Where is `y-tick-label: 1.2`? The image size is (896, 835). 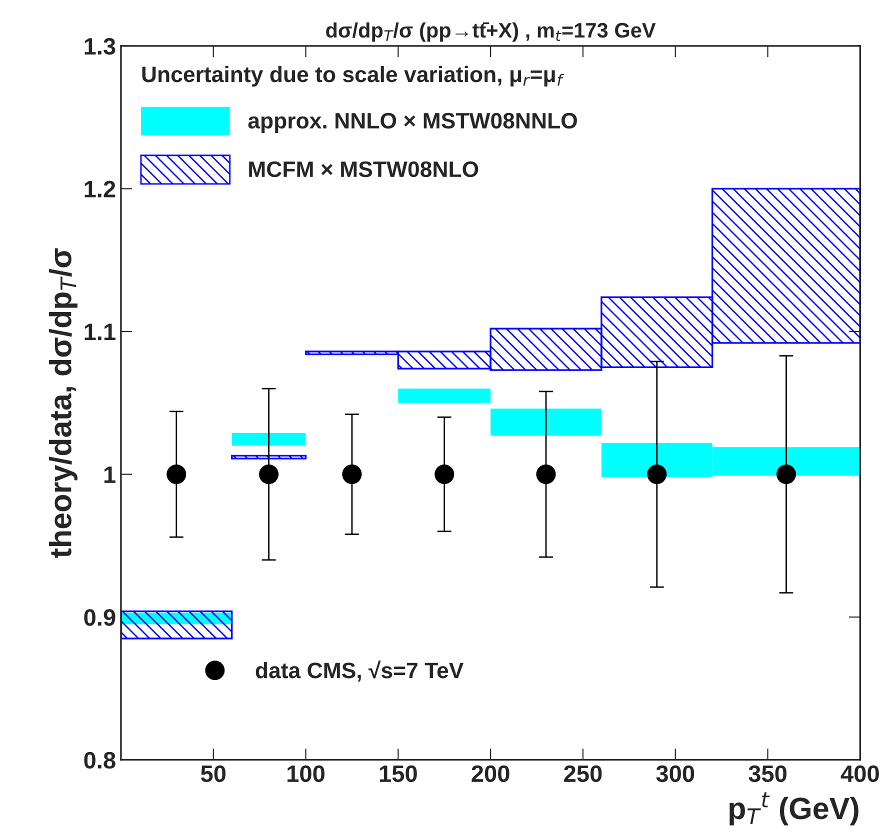 y-tick-label: 1.2 is located at coordinates (100, 189).